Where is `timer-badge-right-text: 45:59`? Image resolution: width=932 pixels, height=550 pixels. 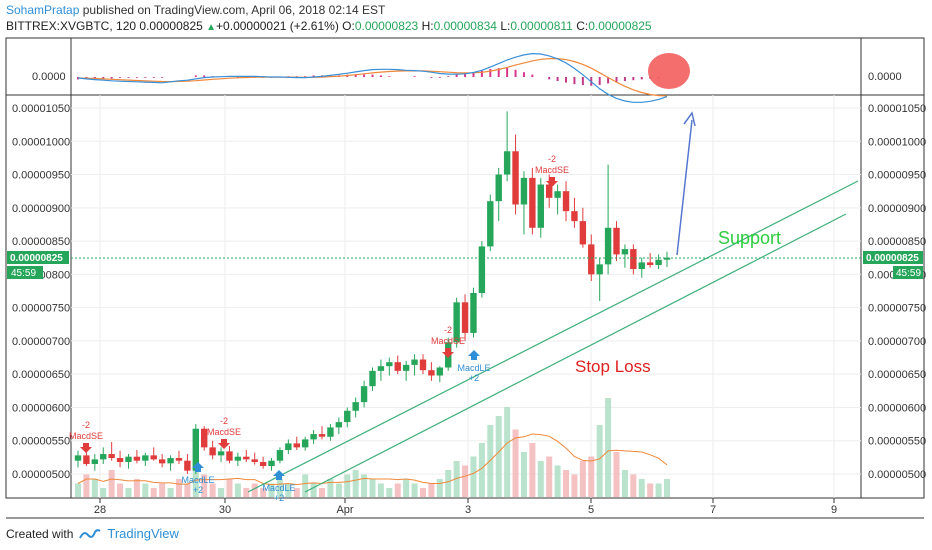 timer-badge-right-text: 45:59 is located at coordinates (908, 273).